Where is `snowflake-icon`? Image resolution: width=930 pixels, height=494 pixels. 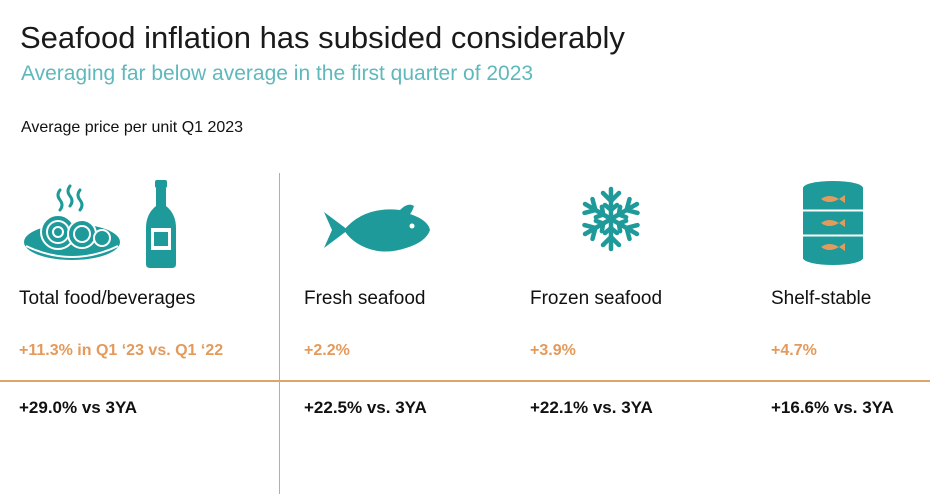
snowflake-icon is located at coordinates (611, 219).